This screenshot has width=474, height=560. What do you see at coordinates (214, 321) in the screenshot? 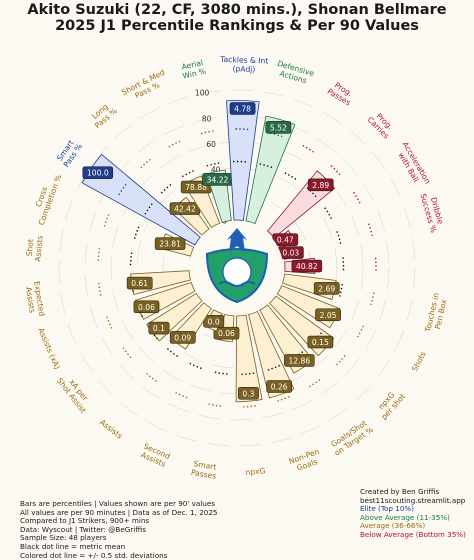
I see `value-label: 0.0` at bounding box center [214, 321].